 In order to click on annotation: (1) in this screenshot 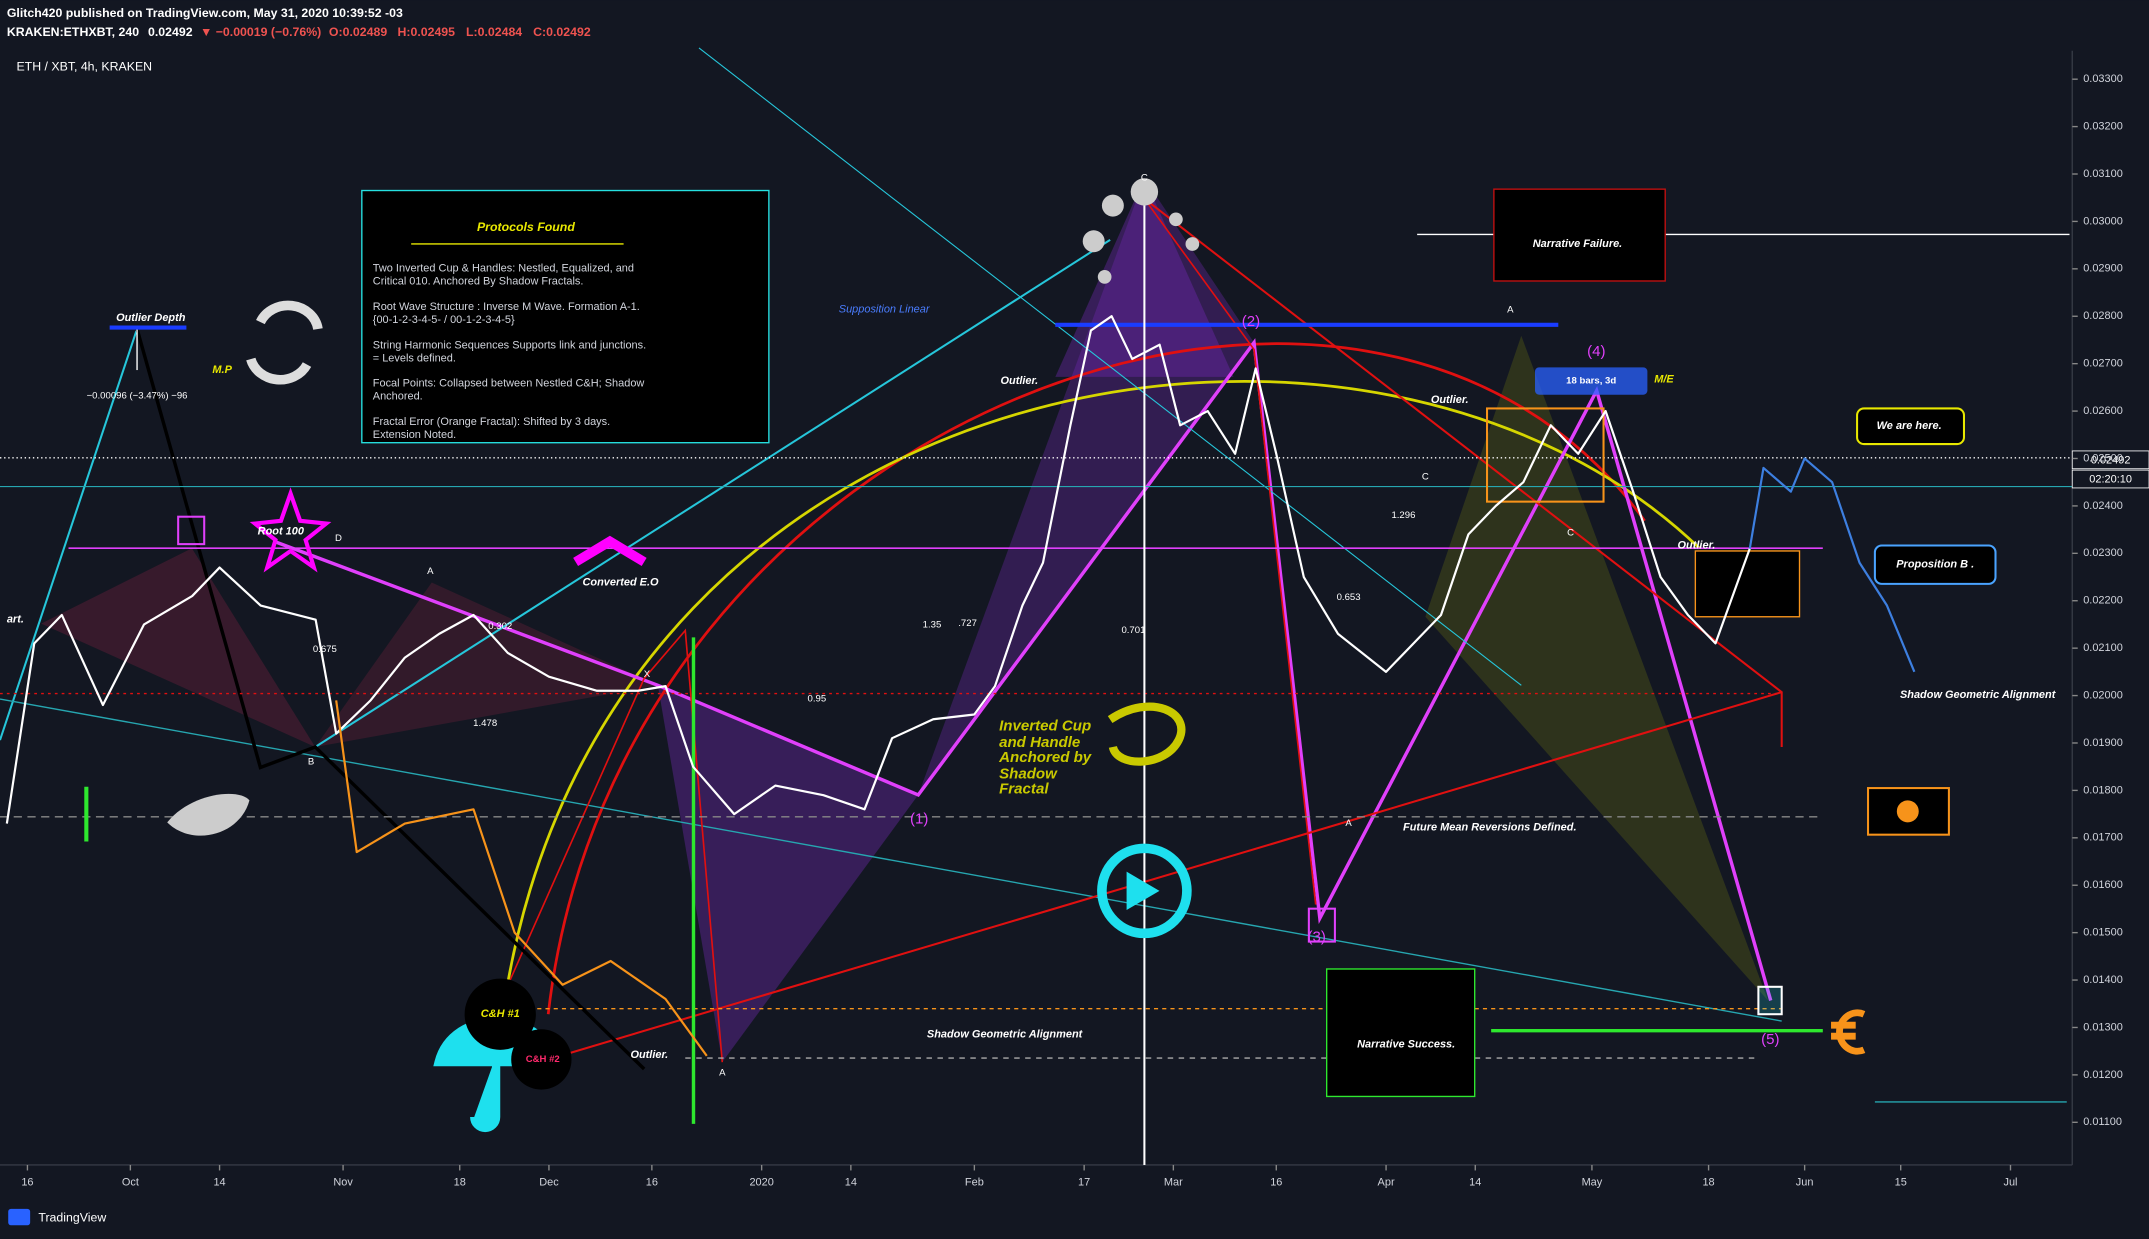, I will do `click(919, 819)`.